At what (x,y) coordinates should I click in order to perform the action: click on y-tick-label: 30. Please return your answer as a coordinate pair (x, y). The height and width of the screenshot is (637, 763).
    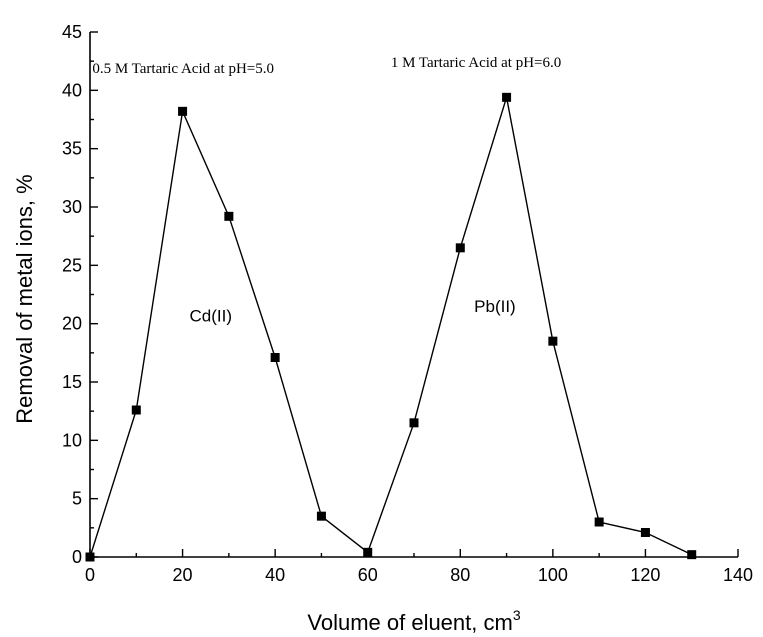
    Looking at the image, I should click on (72, 207).